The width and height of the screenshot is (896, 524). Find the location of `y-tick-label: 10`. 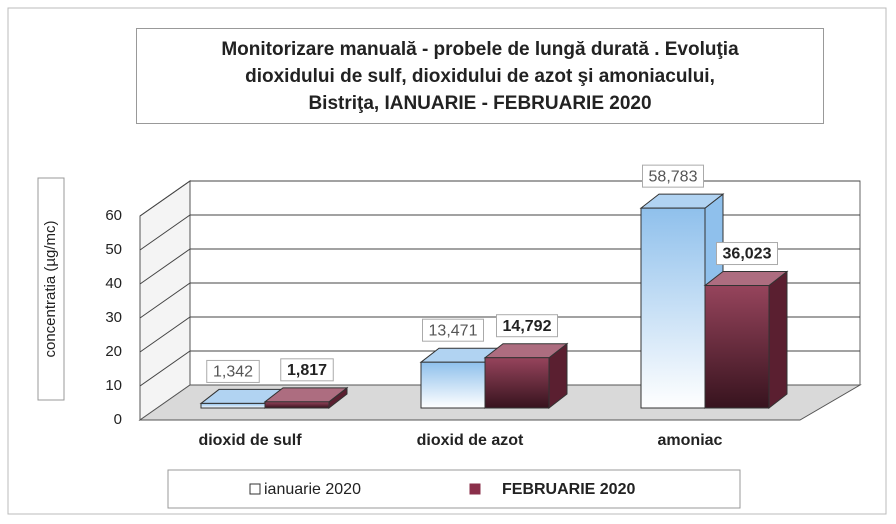

y-tick-label: 10 is located at coordinates (113, 385).